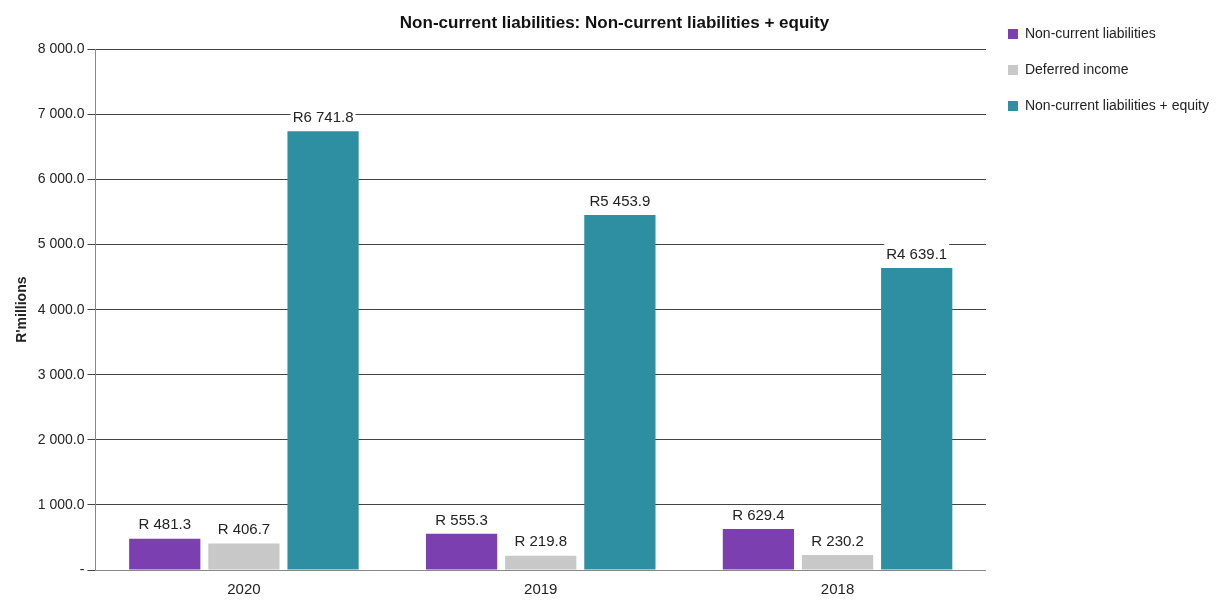 This screenshot has width=1229, height=607. Describe the element at coordinates (61, 373) in the screenshot. I see `y-tick-label: 3 000.0` at that location.